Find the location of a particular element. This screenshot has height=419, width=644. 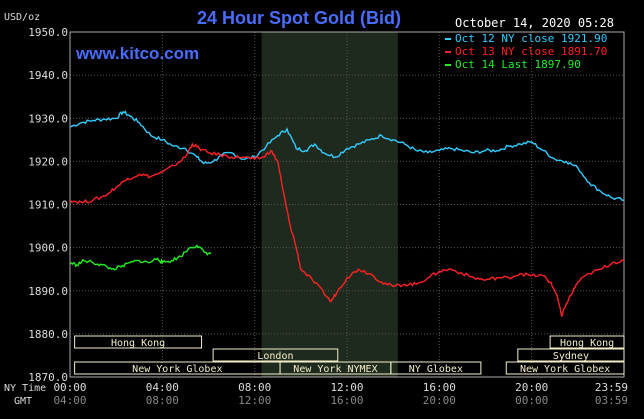

session-label: NY Globex is located at coordinates (436, 369).